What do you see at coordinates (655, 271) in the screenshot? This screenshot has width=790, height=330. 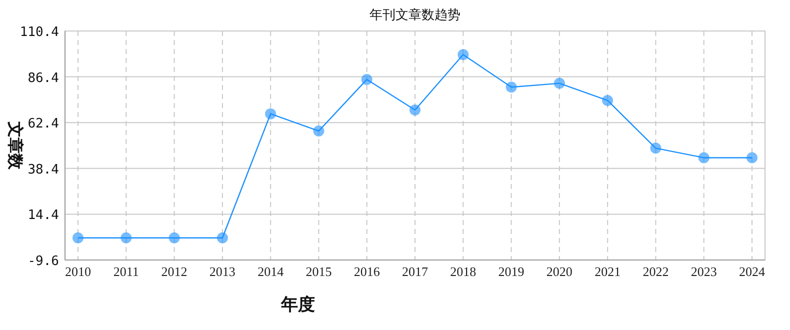 I see `x-tick-label: 2022` at bounding box center [655, 271].